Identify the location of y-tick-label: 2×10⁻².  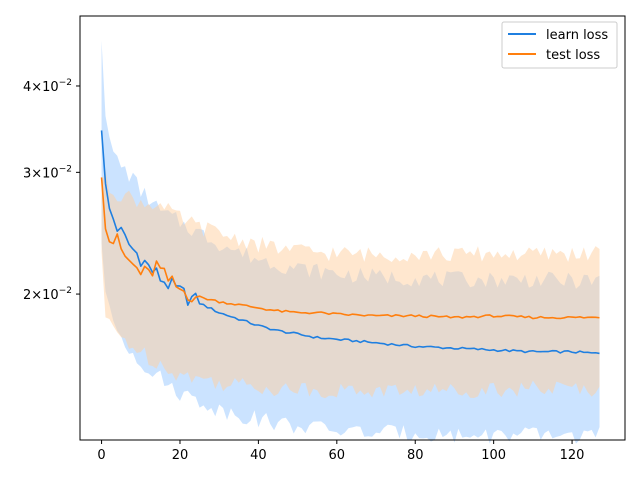
(47, 294).